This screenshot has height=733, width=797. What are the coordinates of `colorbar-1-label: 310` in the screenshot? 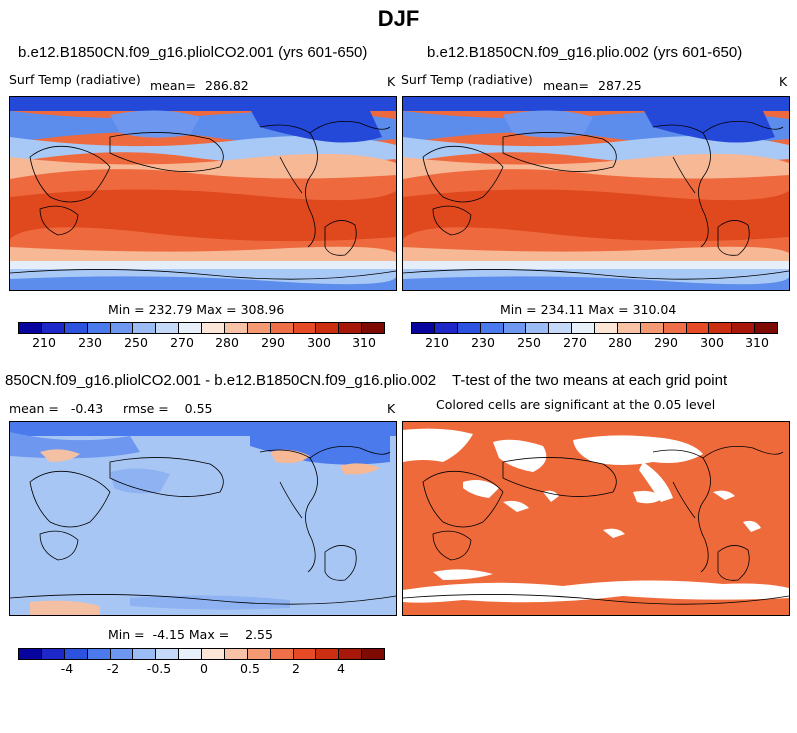 It's located at (364, 342).